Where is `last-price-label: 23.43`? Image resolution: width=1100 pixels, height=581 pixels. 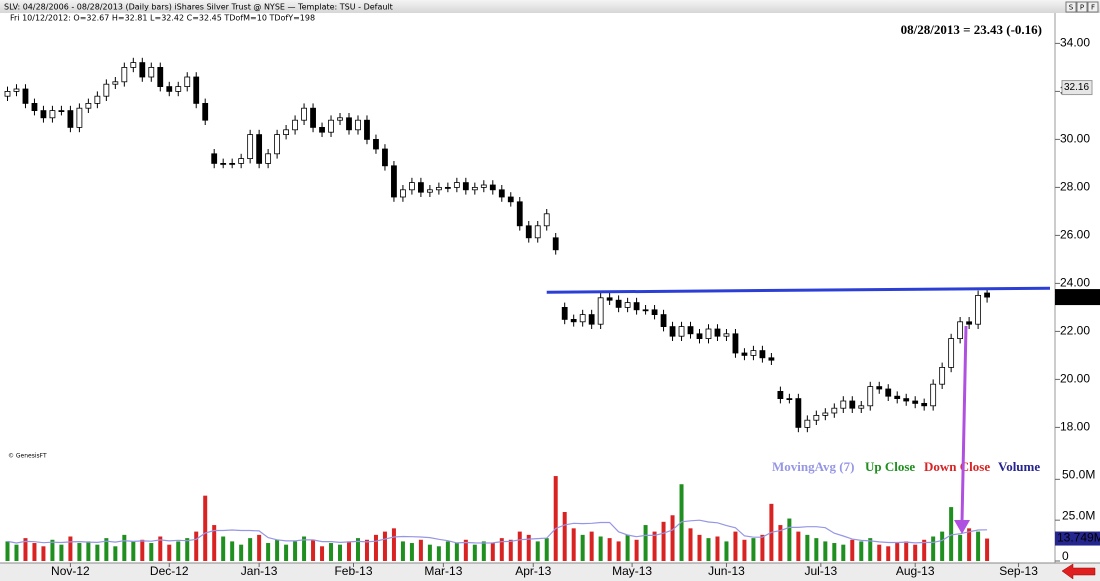 last-price-label: 23.43 is located at coordinates (1072, 296).